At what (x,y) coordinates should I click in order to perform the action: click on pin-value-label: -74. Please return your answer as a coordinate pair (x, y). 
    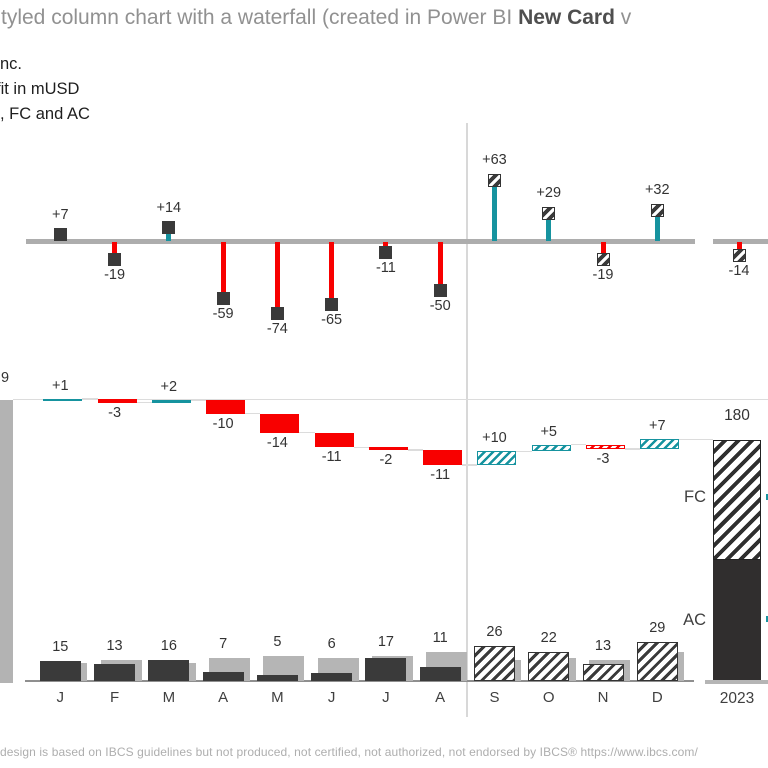
    Looking at the image, I should click on (277, 328).